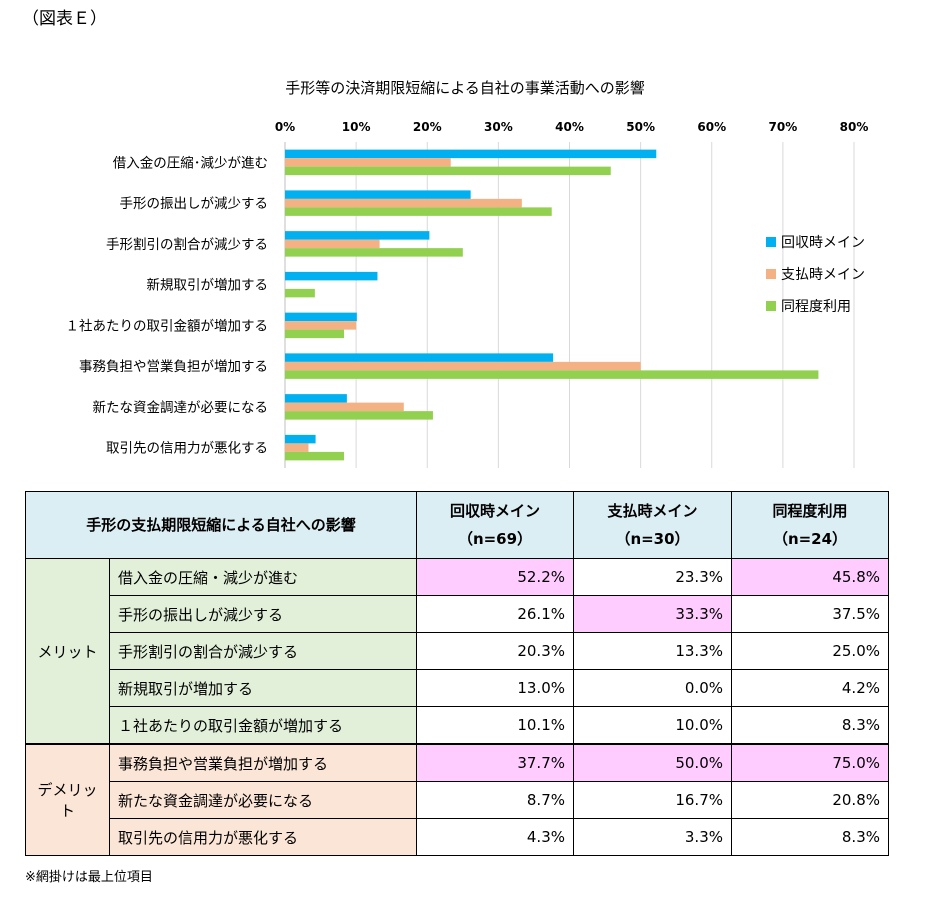  Describe the element at coordinates (221, 525) in the screenshot. I see `table-header-title: 手形の支払期限短縮による自社への影響` at that location.